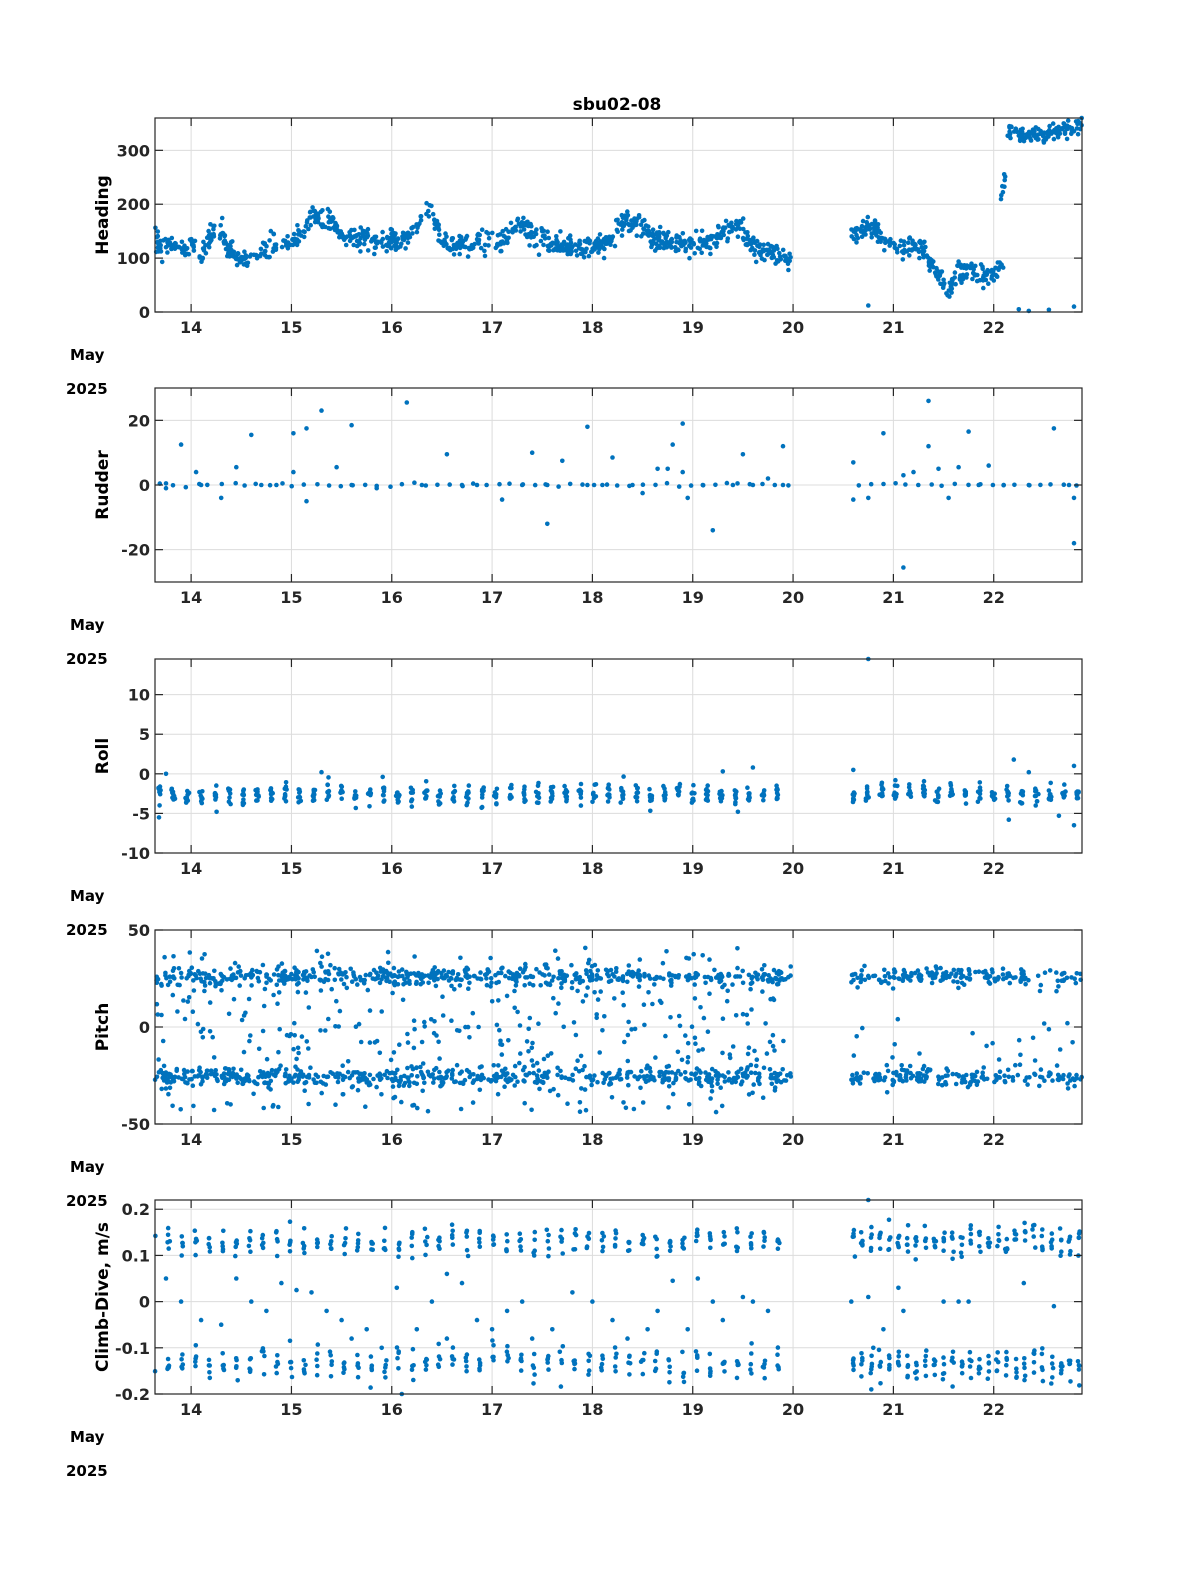  Describe the element at coordinates (103, 215) in the screenshot. I see `y-axis-label: Heading` at that location.